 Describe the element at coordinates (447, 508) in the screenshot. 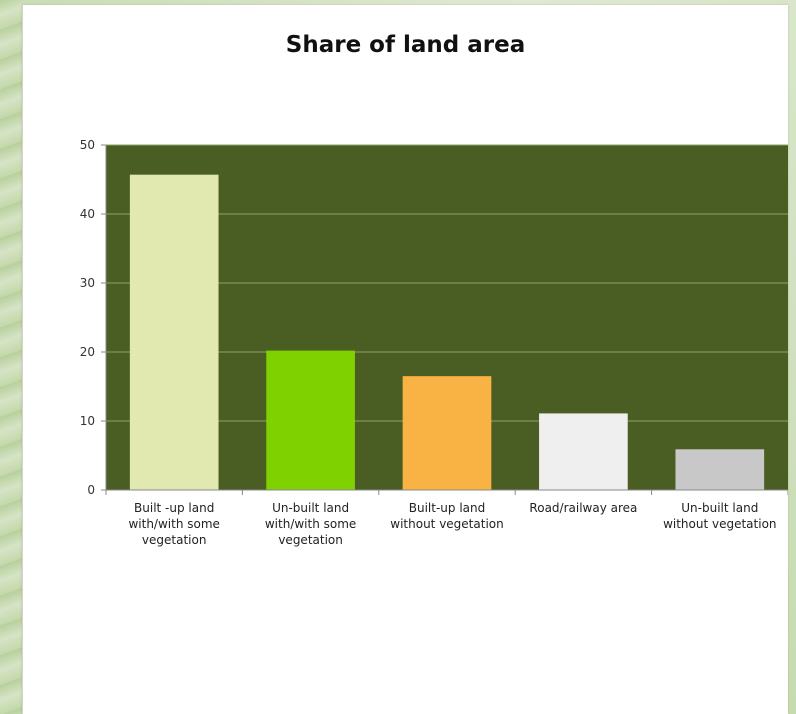

I see `x-tick-label-line: Built-up land` at that location.